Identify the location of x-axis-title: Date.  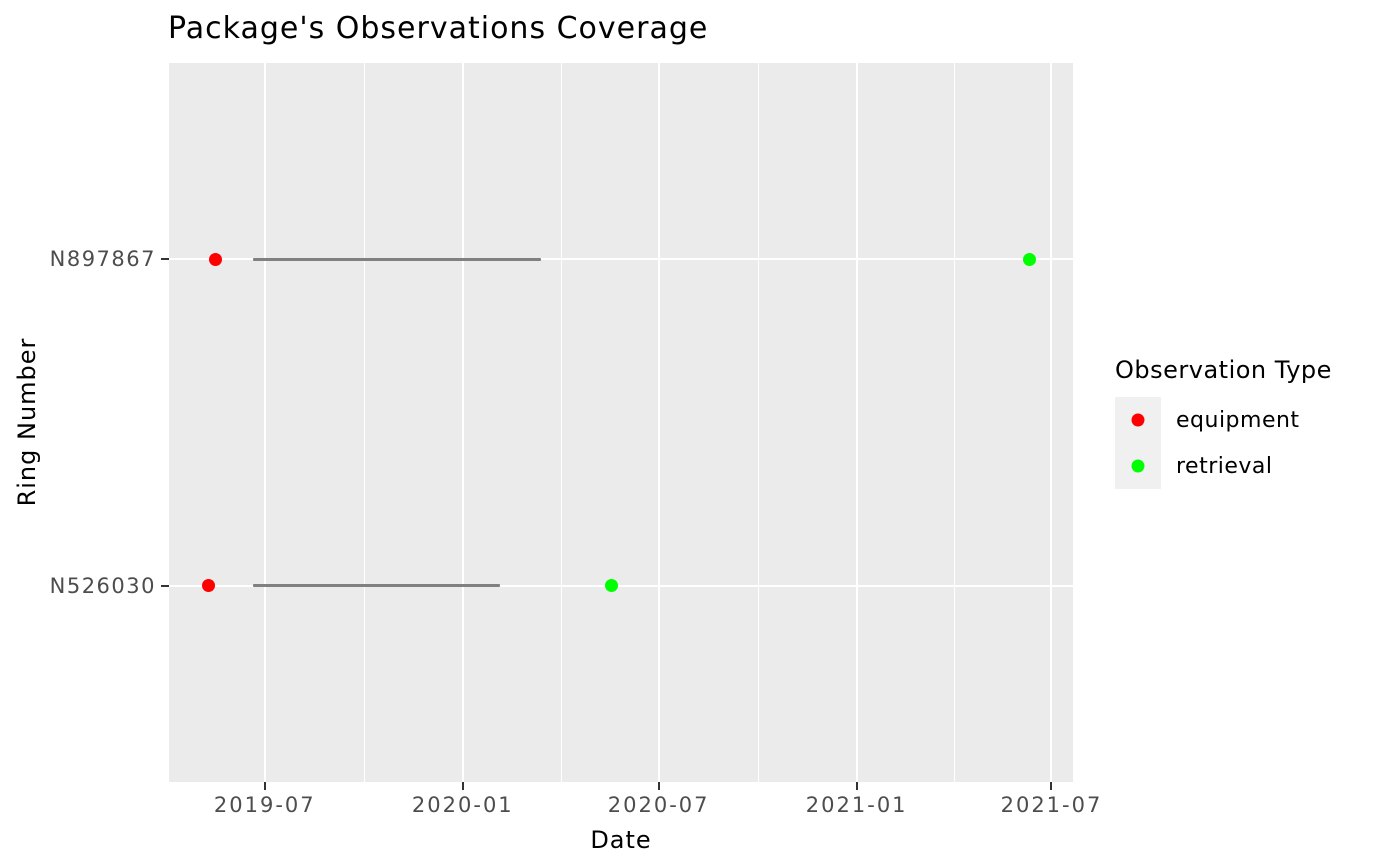
(621, 840).